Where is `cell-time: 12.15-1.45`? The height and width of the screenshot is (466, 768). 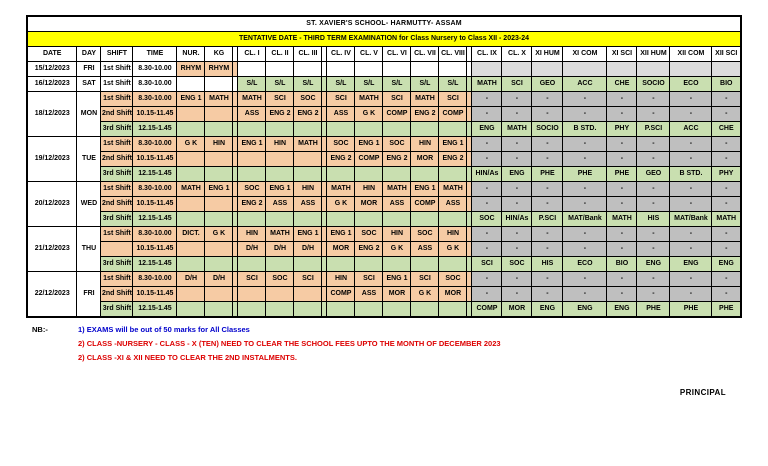 cell-time: 12.15-1.45 is located at coordinates (155, 129).